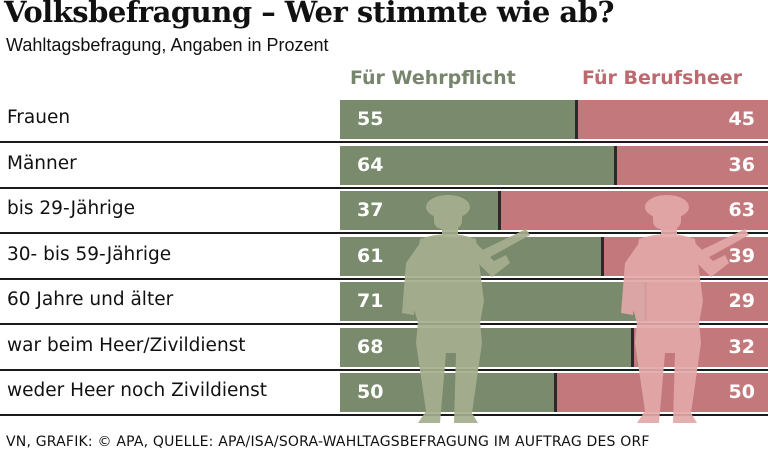 This screenshot has width=768, height=452. Describe the element at coordinates (370, 346) in the screenshot. I see `value-label-wehrpflicht: 68` at that location.